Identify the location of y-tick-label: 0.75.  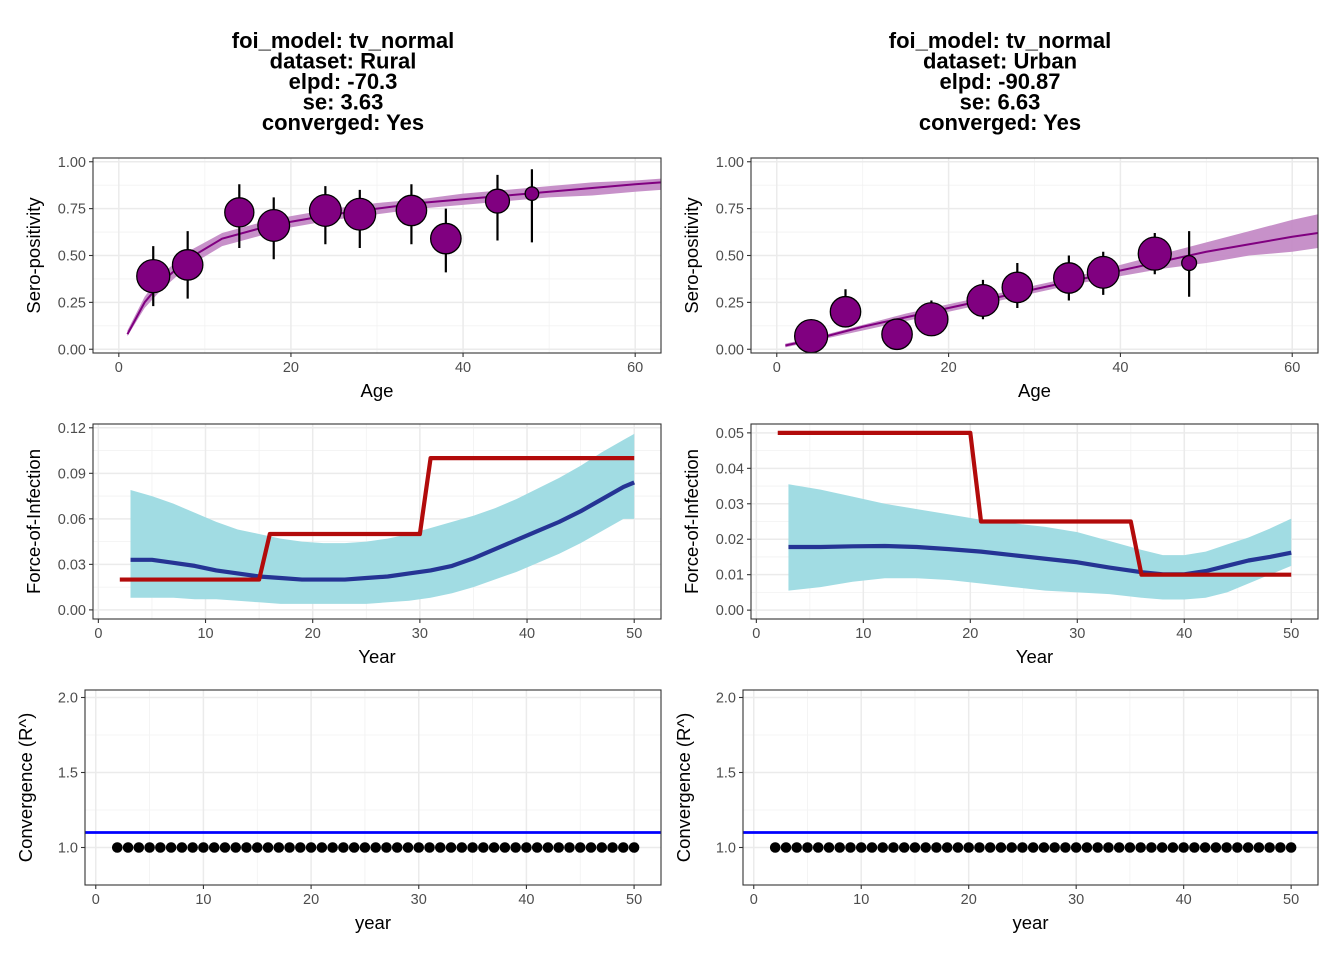
(72, 210).